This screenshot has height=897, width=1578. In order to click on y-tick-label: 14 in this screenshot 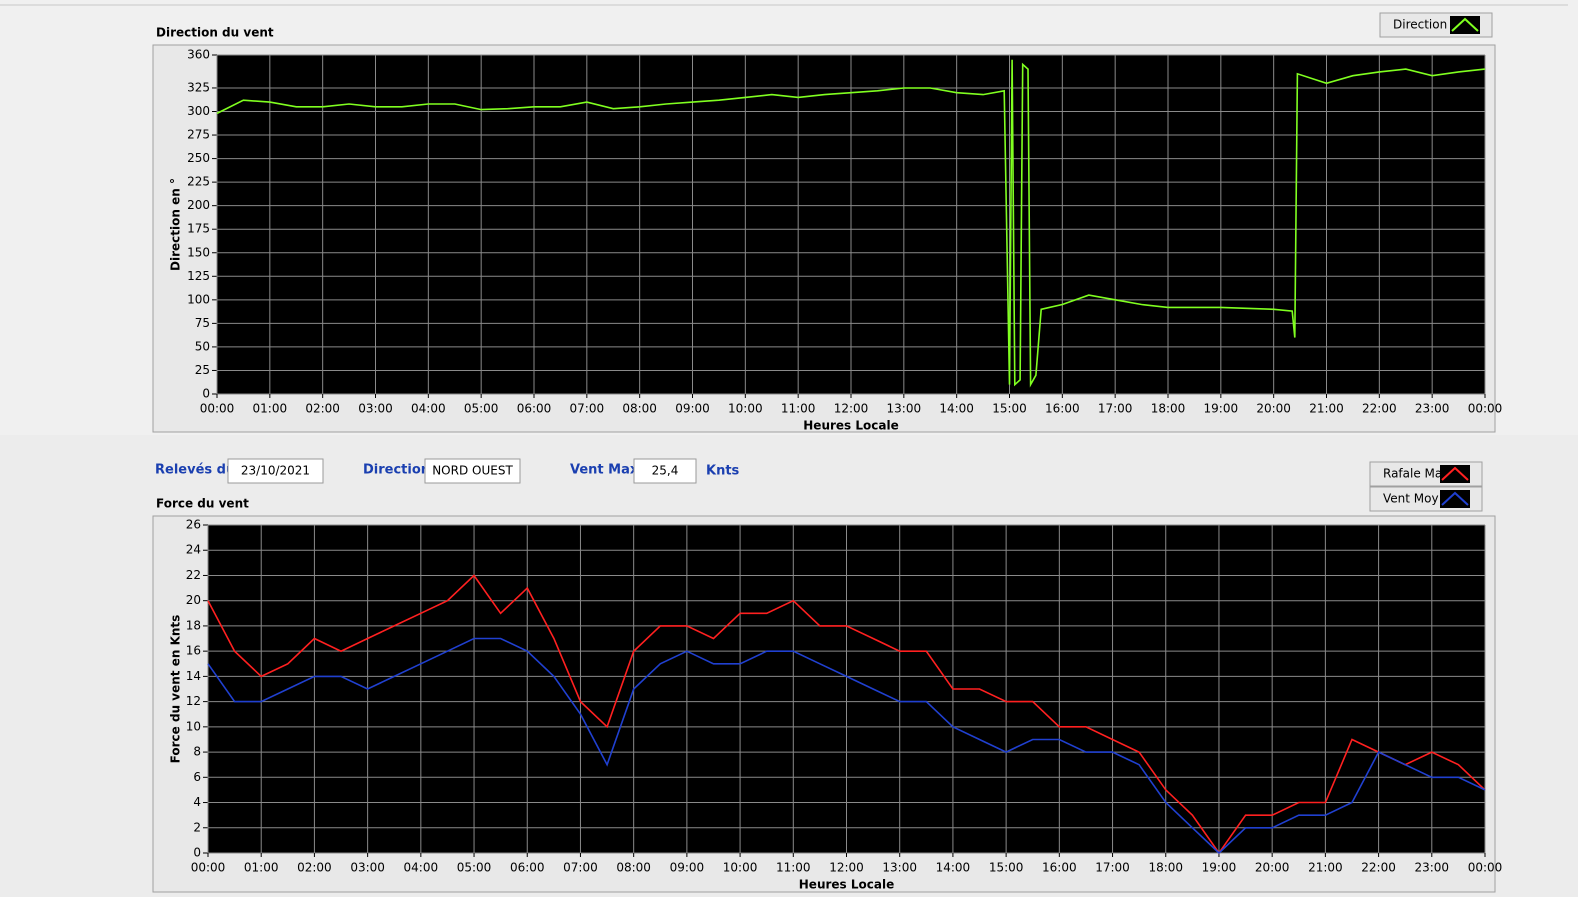, I will do `click(193, 676)`.